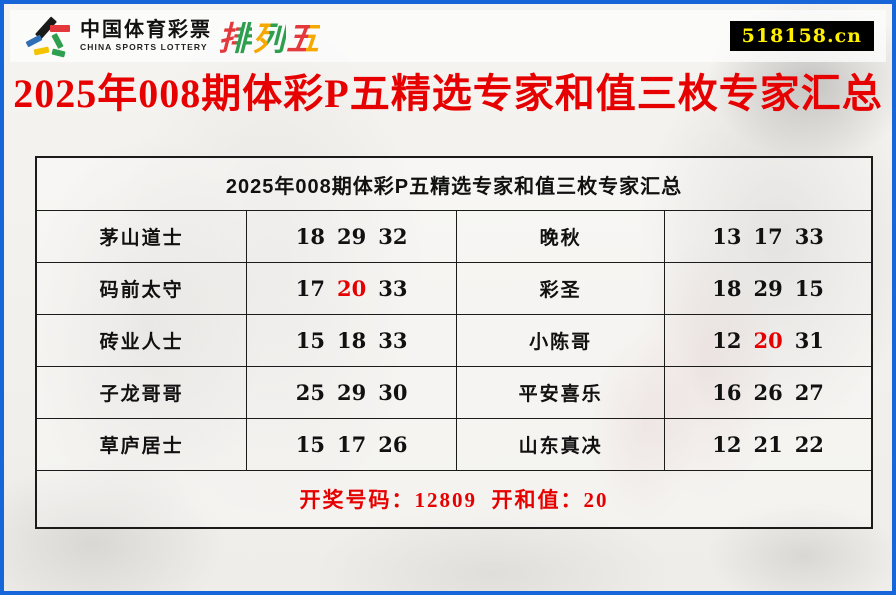 This screenshot has width=896, height=595. I want to click on brand-name-cn: 中国体育彩票, so click(146, 30).